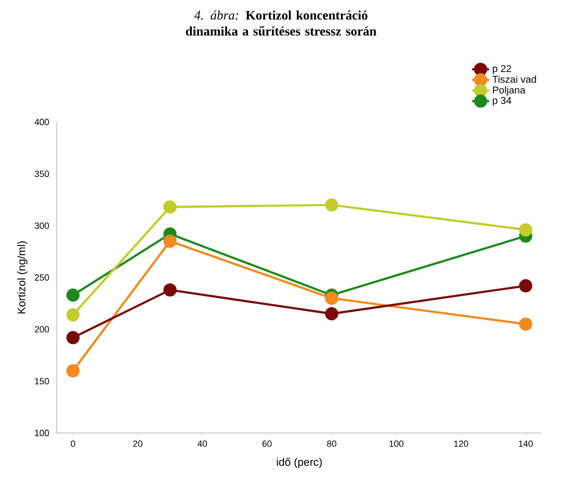 The image size is (563, 491). What do you see at coordinates (397, 443) in the screenshot?
I see `x-tick-label: 100` at bounding box center [397, 443].